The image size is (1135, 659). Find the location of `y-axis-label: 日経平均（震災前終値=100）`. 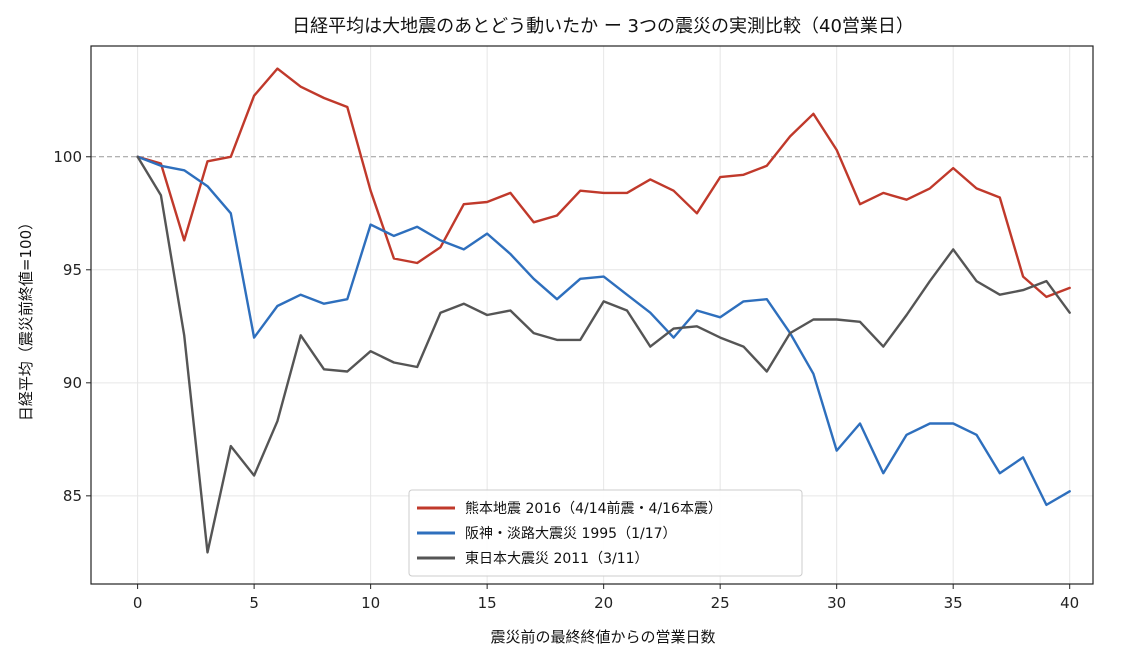

y-axis-label: 日経平均（震災前終値=100） is located at coordinates (26, 318).